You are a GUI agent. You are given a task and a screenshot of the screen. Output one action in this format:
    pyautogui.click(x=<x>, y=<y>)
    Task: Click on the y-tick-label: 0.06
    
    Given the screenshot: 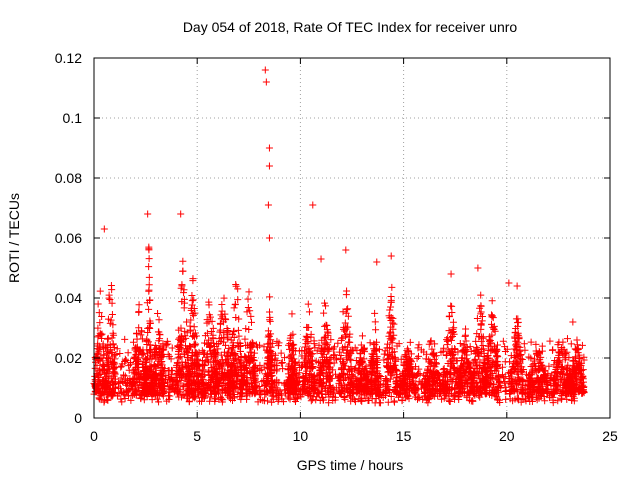 What is the action you would take?
    pyautogui.click(x=68, y=238)
    